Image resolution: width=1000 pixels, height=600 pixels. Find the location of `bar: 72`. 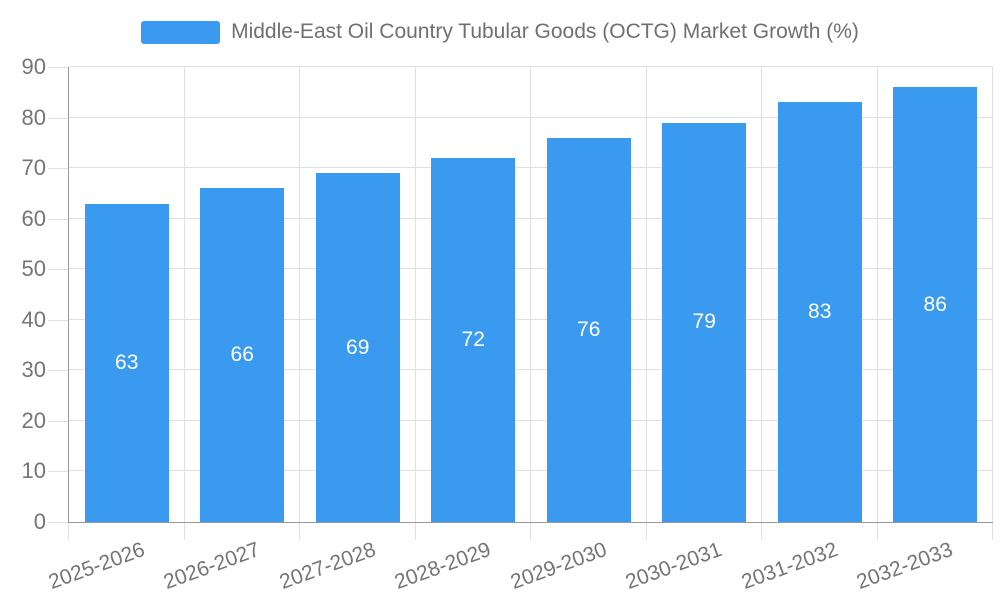

bar: 72 is located at coordinates (473, 340).